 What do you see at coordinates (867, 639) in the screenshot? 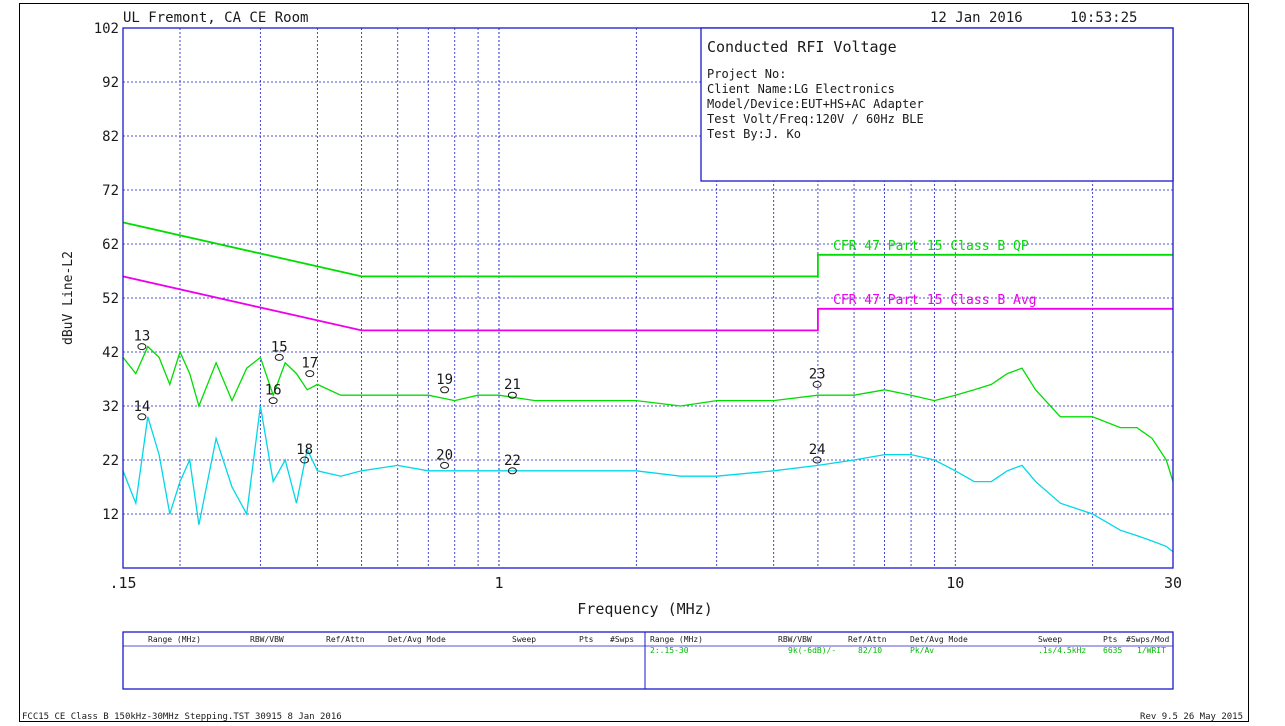
I see `settings-header-ref: Ref/Attn` at bounding box center [867, 639].